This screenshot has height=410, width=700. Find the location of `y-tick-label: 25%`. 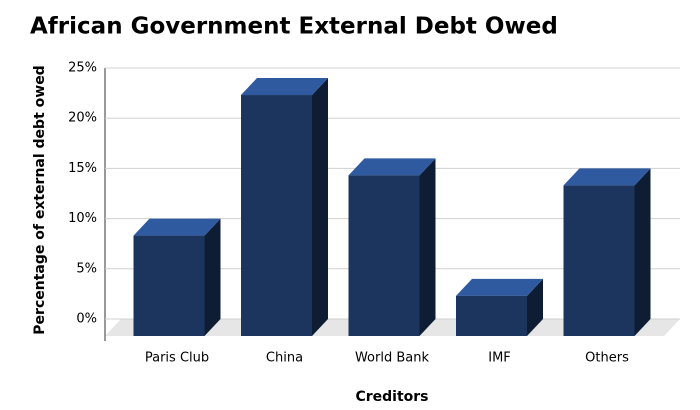

y-tick-label: 25% is located at coordinates (82, 68).